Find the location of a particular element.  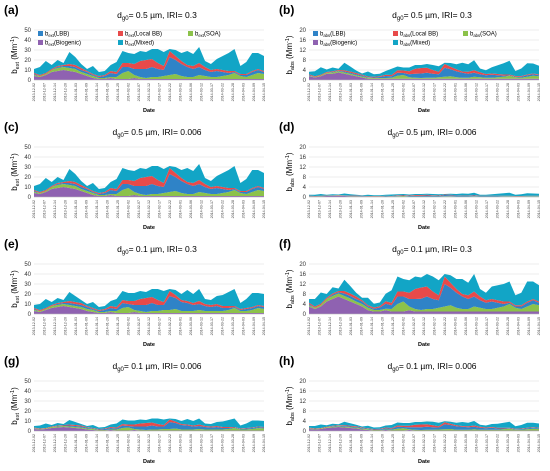

x-tick-label: 2014-02-12 is located at coordinates (424, 209).